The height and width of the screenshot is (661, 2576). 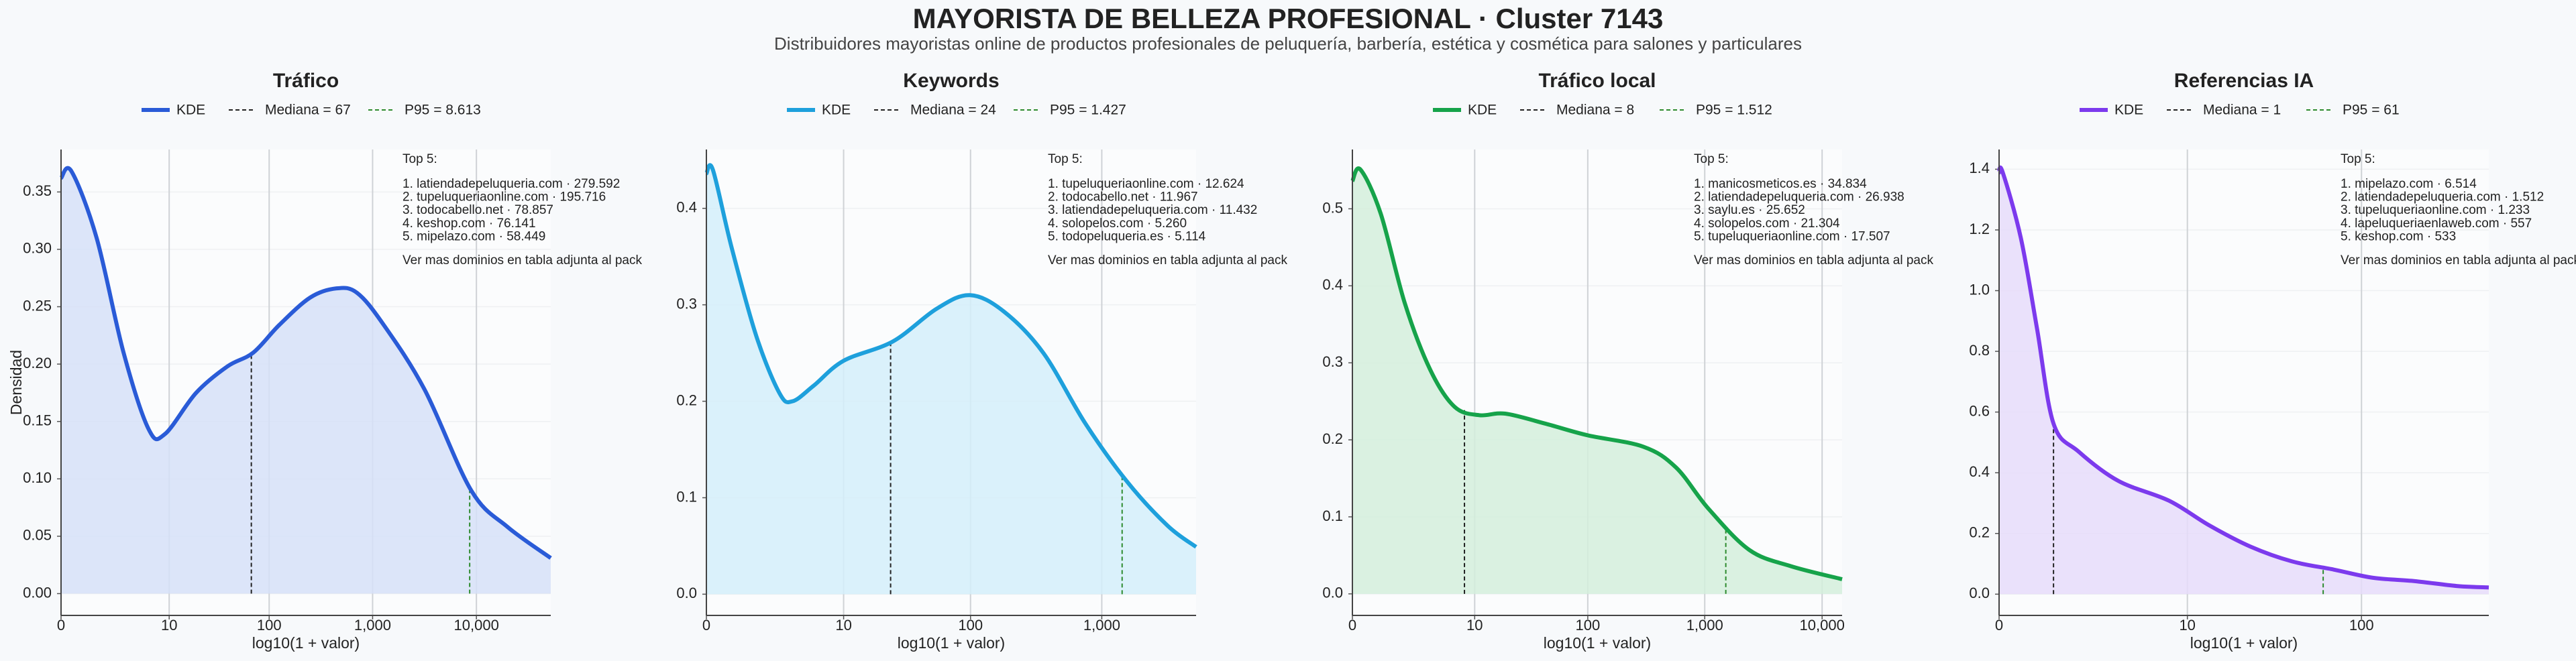 I want to click on panel-title: Referencias IA, so click(x=2244, y=81).